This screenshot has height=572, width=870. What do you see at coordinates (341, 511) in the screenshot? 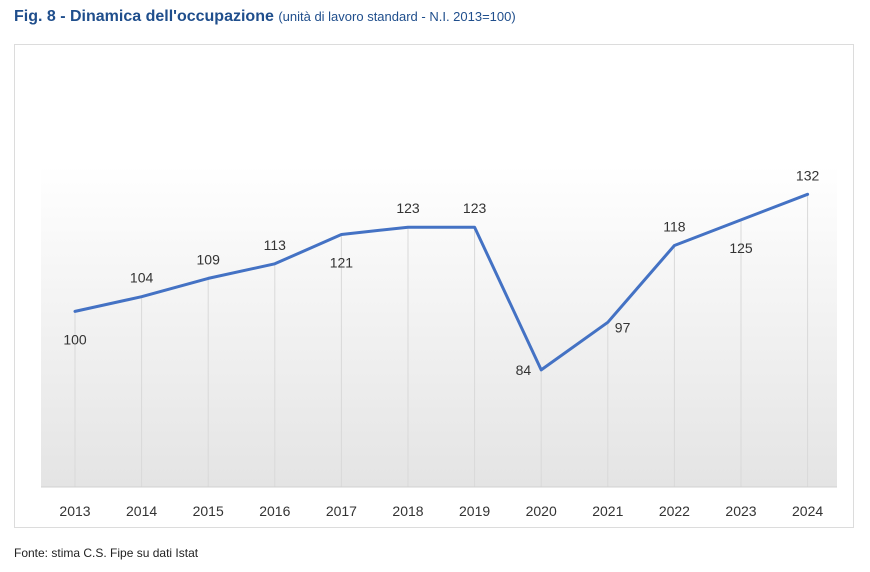
I see `x-tick-label-2017: 2017` at bounding box center [341, 511].